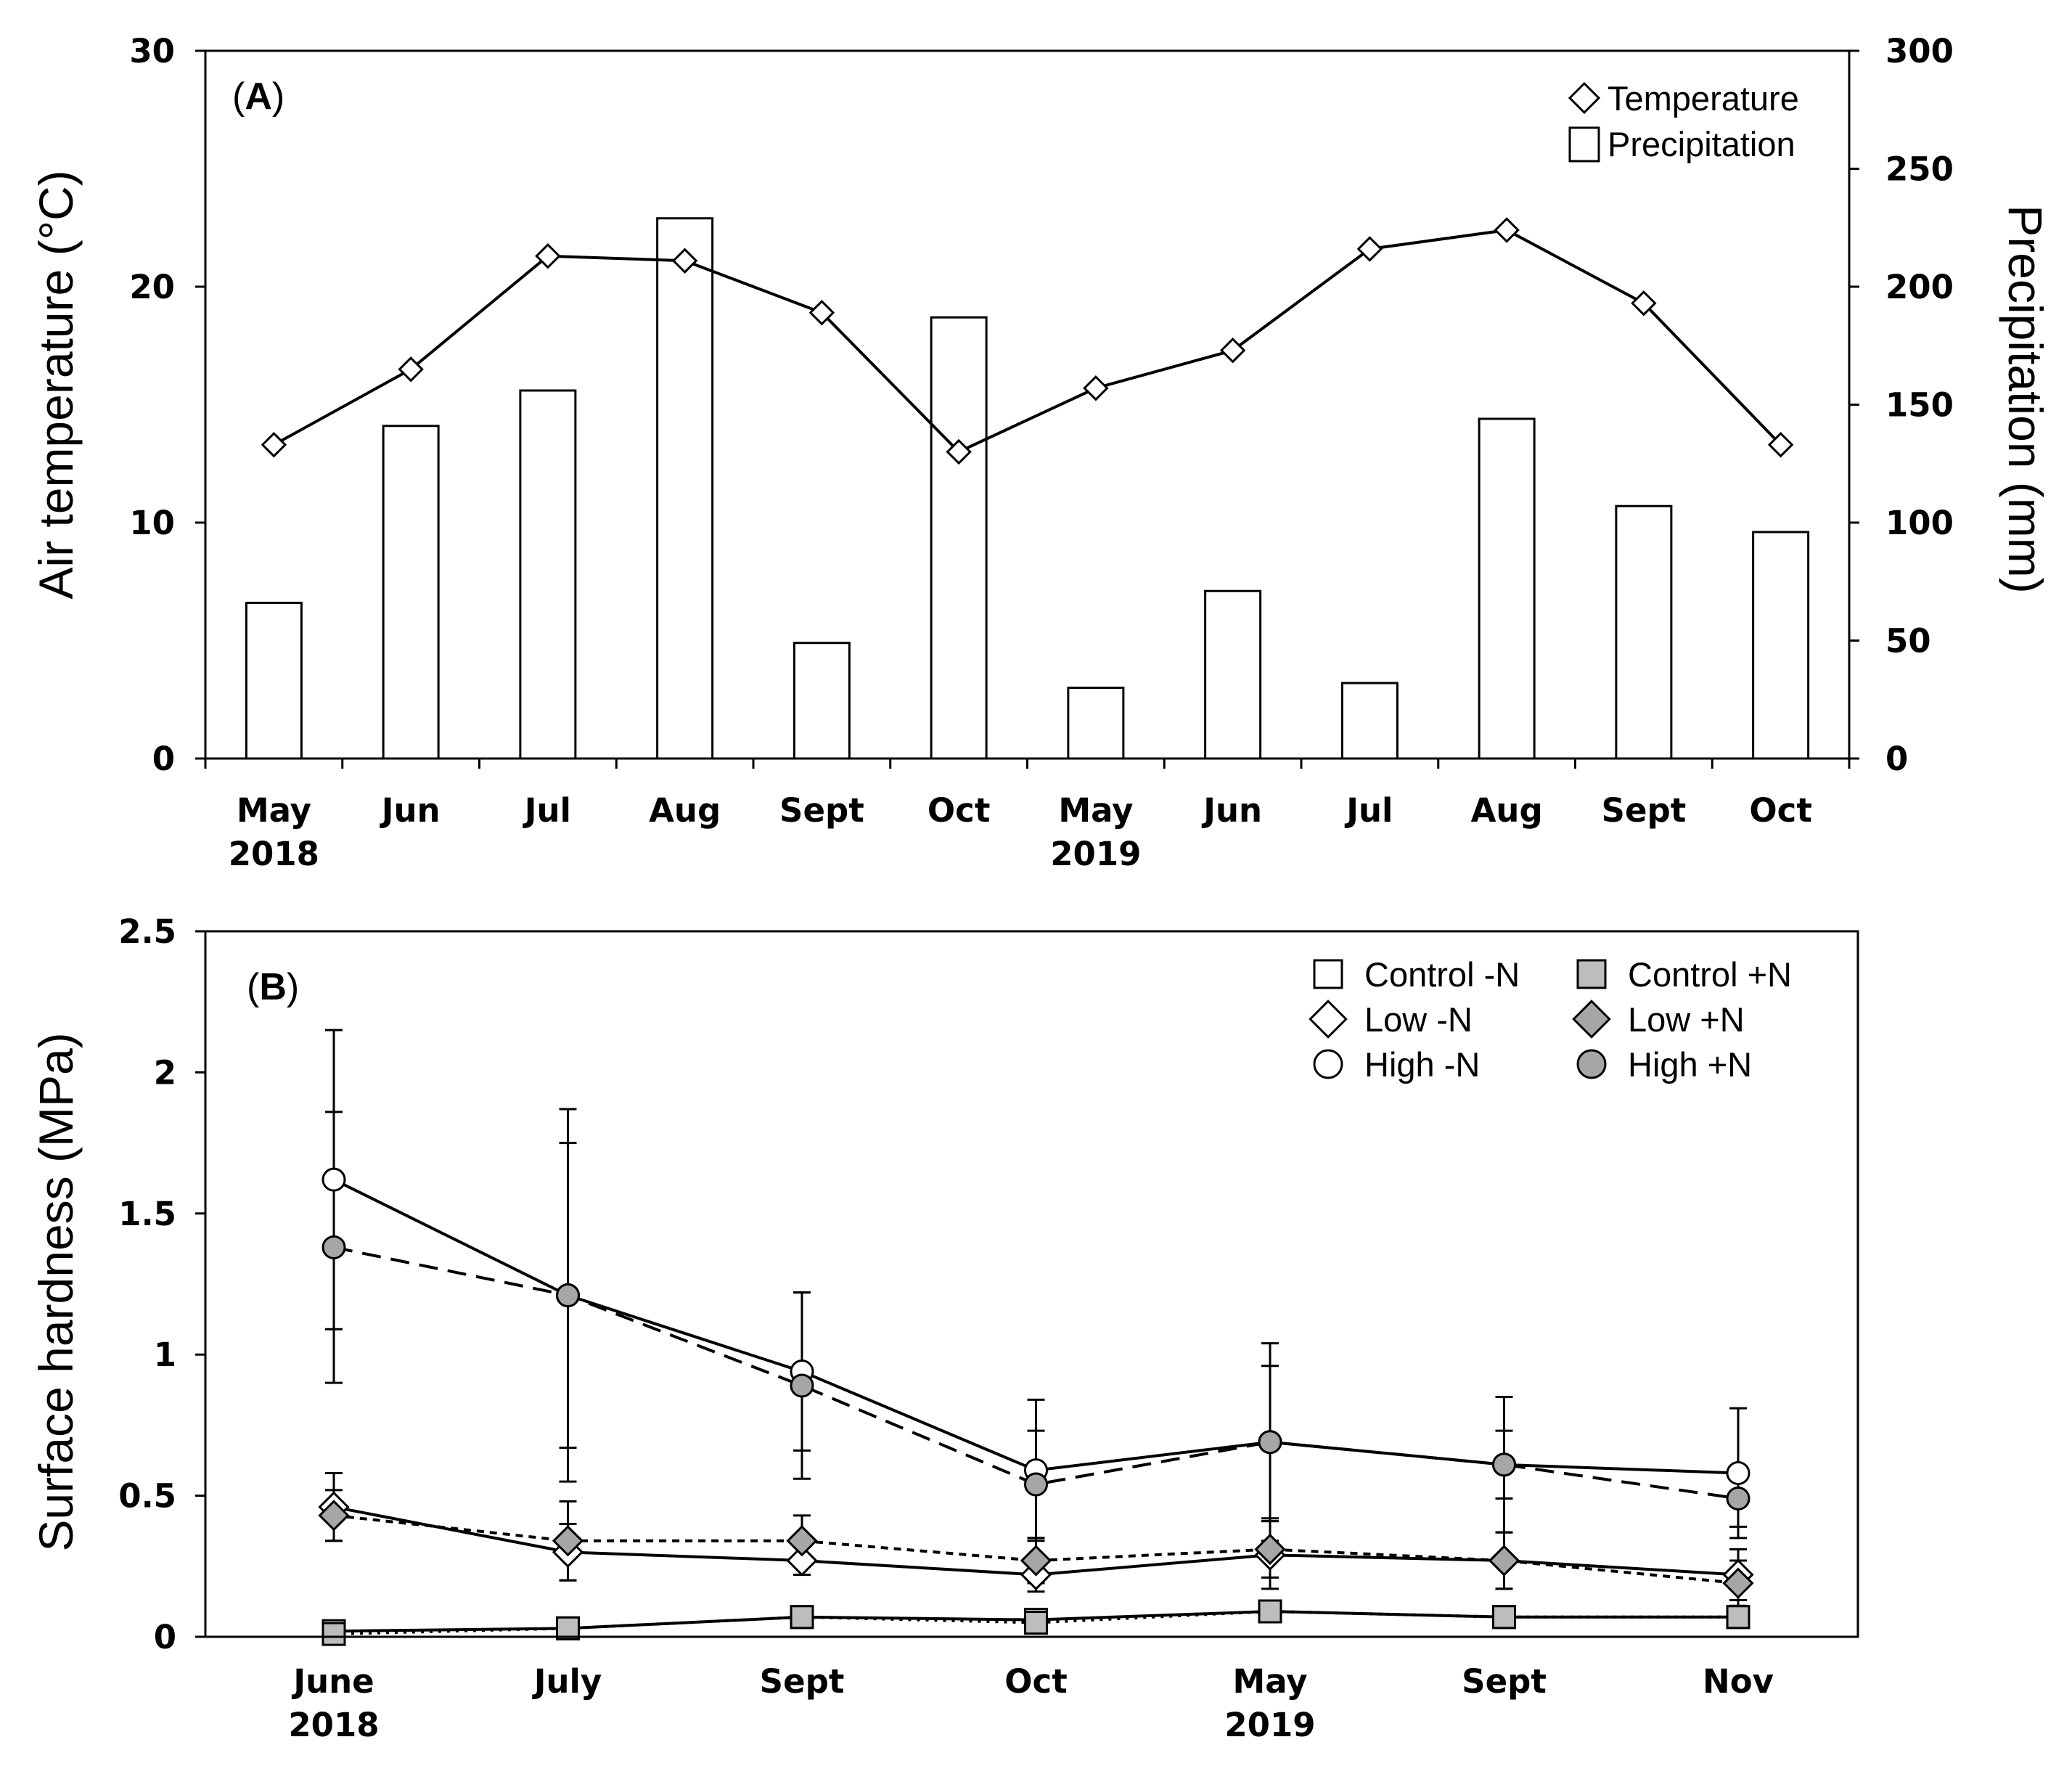 This screenshot has height=1766, width=2072. I want to click on y-tick-label-2: 2, so click(165, 1072).